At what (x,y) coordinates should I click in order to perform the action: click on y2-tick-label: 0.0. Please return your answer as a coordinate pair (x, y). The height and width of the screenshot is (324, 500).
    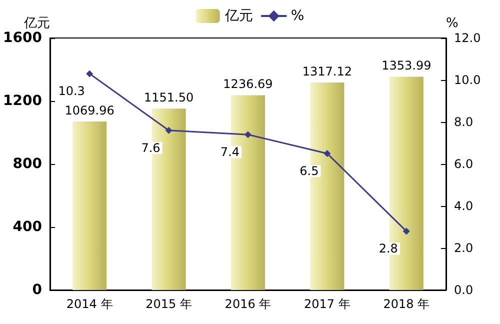
    Looking at the image, I should click on (464, 290).